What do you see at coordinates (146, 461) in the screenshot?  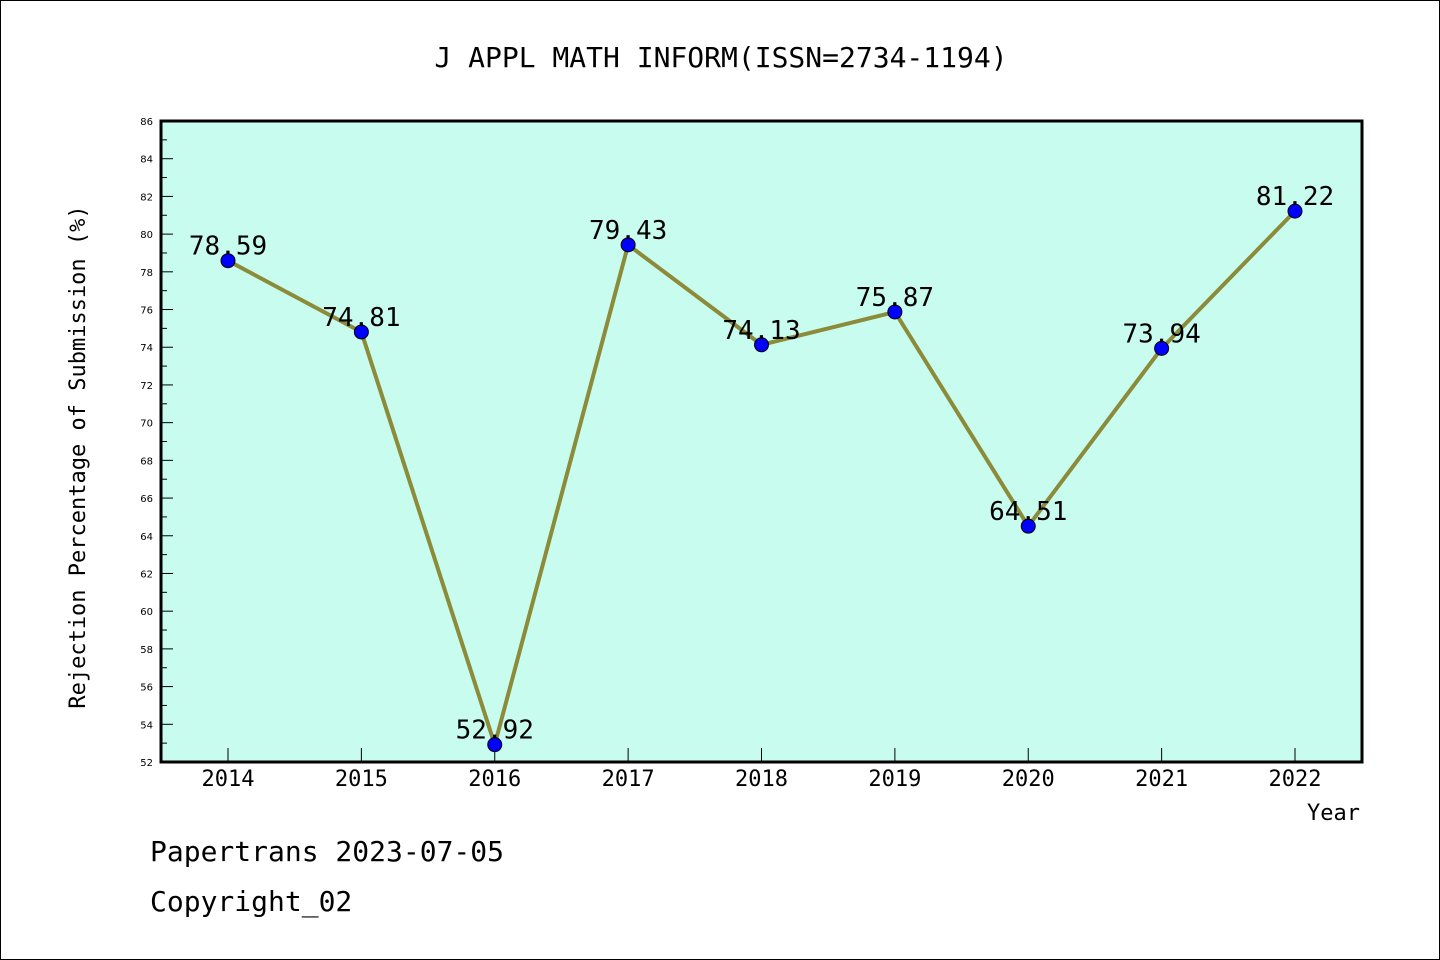 I see `y-tick-label: 68` at bounding box center [146, 461].